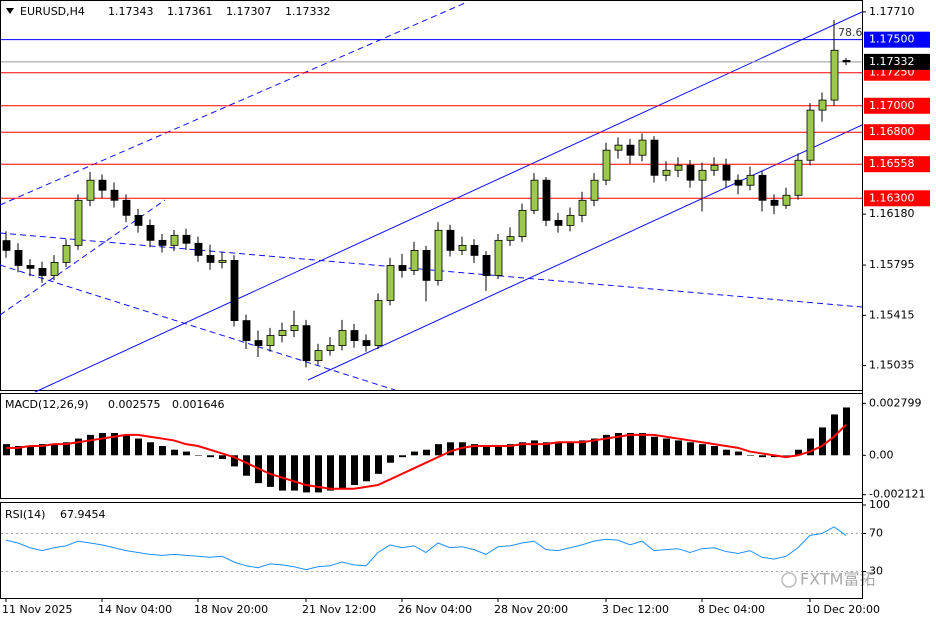 Image resolution: width=936 pixels, height=624 pixels. I want to click on dashed-channel, so click(198, 327).